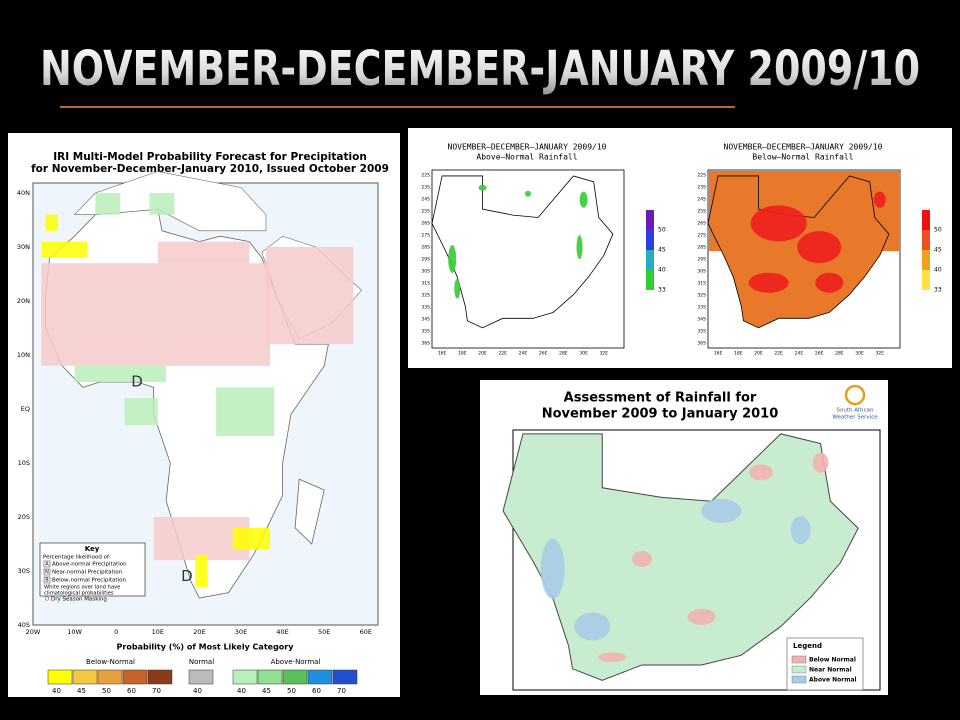 This screenshot has height=720, width=960. What do you see at coordinates (425, 176) in the screenshot?
I see `lat-label: 22S` at bounding box center [425, 176].